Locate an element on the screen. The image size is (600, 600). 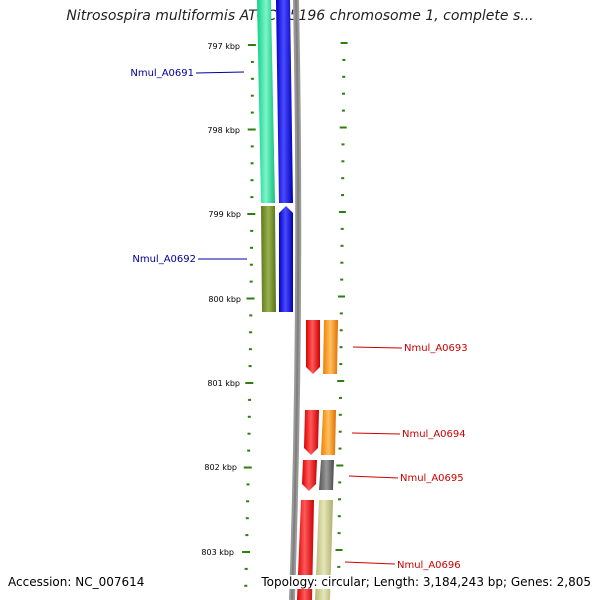
gene-label-a0695: Nmul_A0695 is located at coordinates (432, 478).